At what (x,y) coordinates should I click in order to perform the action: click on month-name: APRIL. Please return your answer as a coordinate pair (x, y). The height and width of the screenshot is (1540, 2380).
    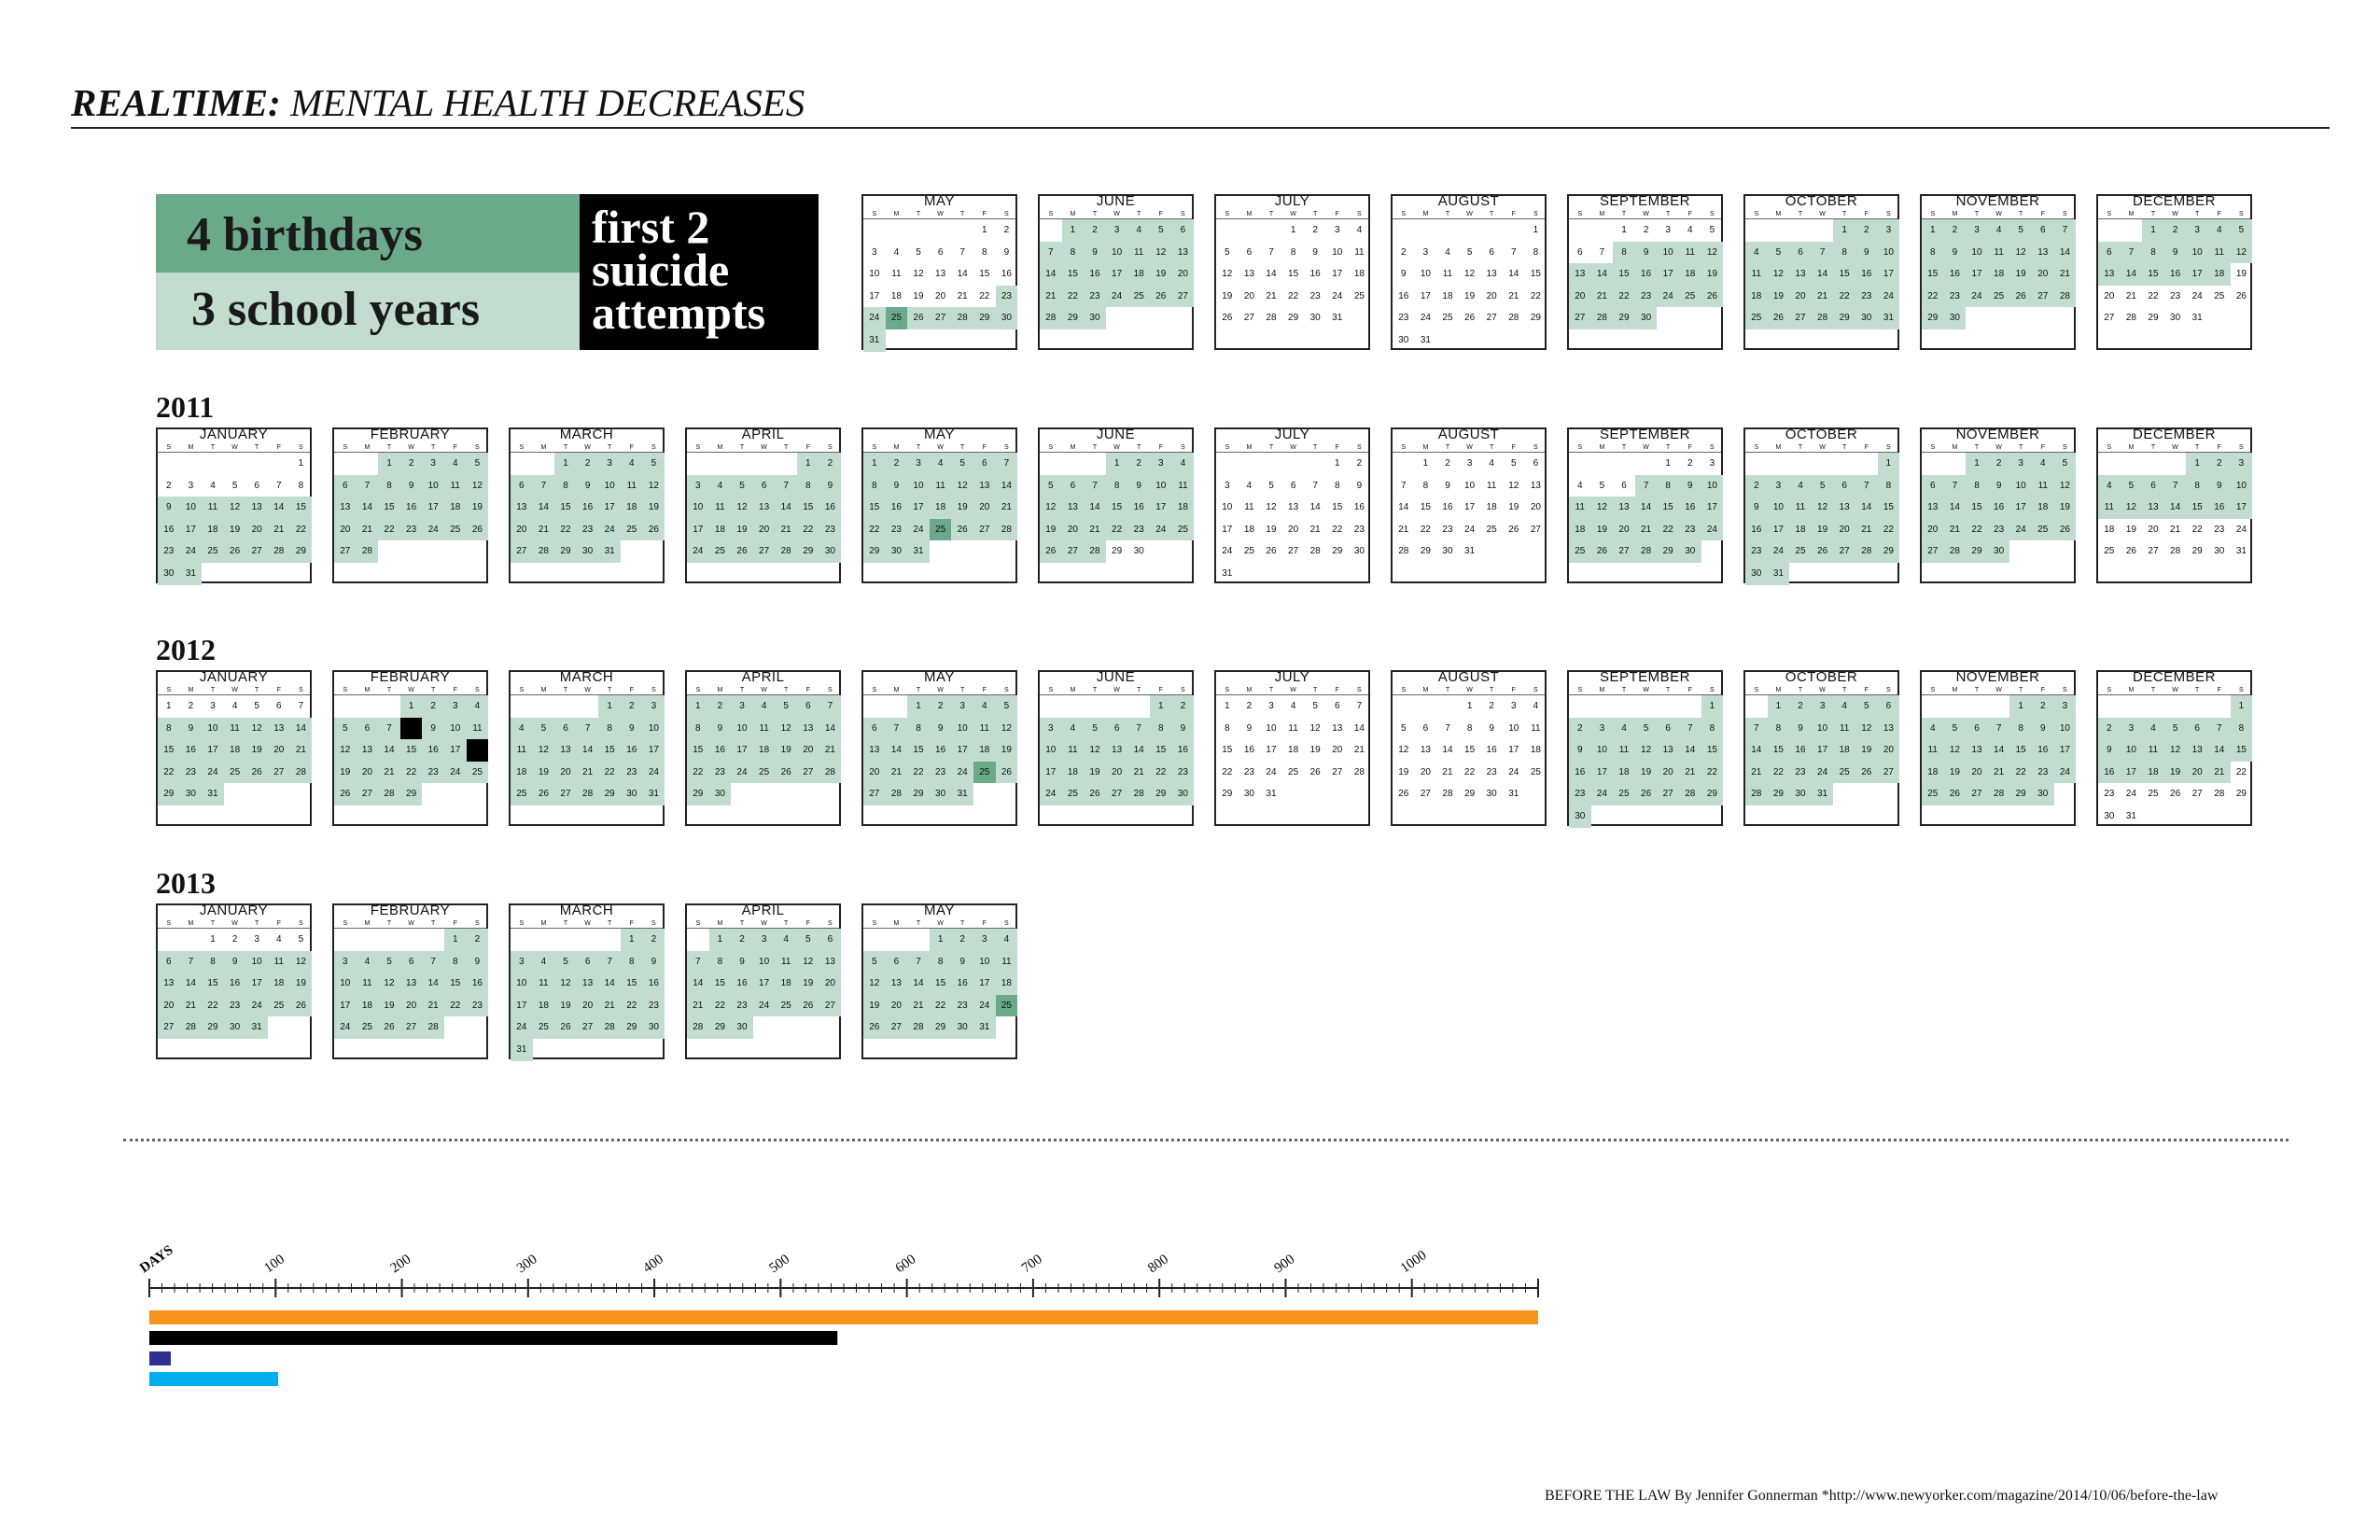
    Looking at the image, I should click on (763, 910).